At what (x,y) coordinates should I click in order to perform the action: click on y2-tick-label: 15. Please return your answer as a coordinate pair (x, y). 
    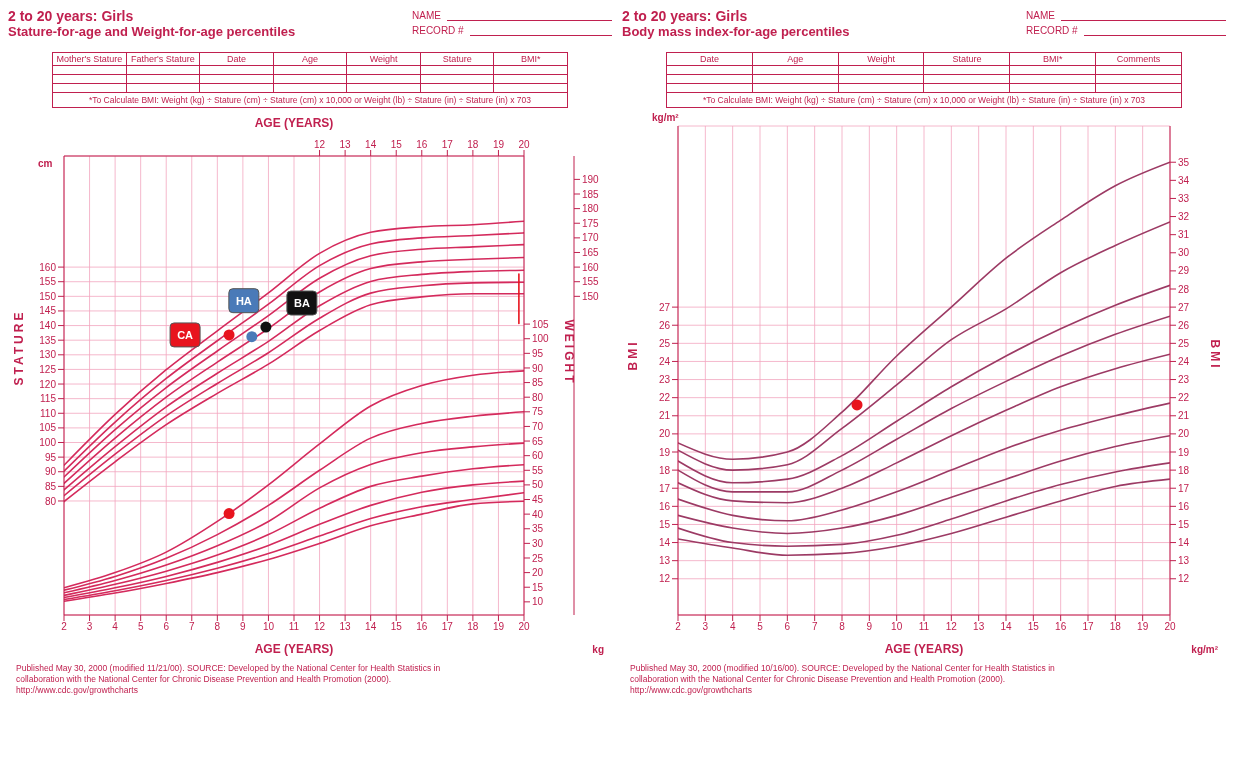
    Looking at the image, I should click on (538, 587).